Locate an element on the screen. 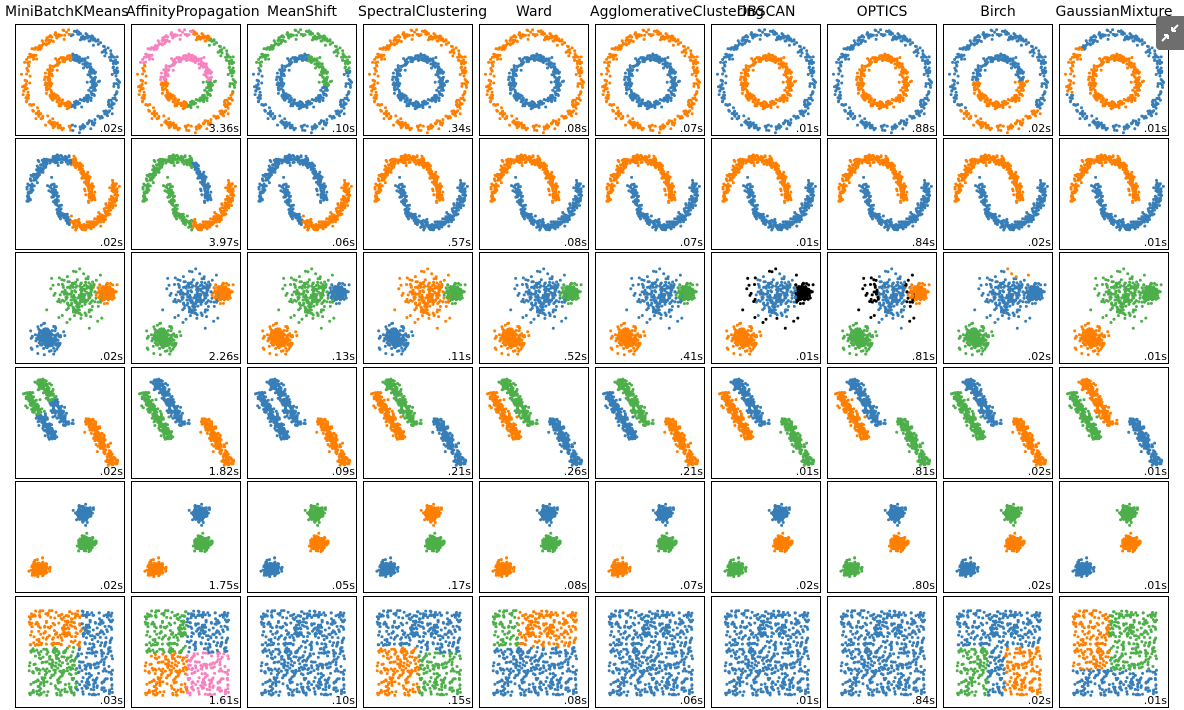  column-title: Ward is located at coordinates (534, 12).